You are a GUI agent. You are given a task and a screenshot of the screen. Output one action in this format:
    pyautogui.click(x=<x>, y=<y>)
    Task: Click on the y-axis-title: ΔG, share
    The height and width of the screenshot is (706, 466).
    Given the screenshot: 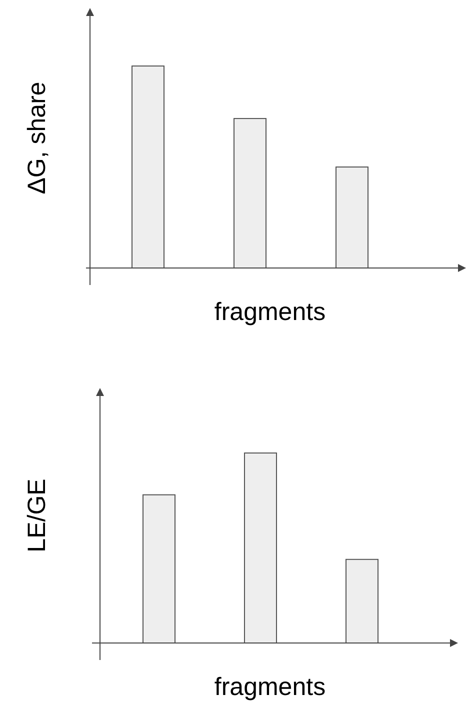 What is the action you would take?
    pyautogui.click(x=37, y=138)
    